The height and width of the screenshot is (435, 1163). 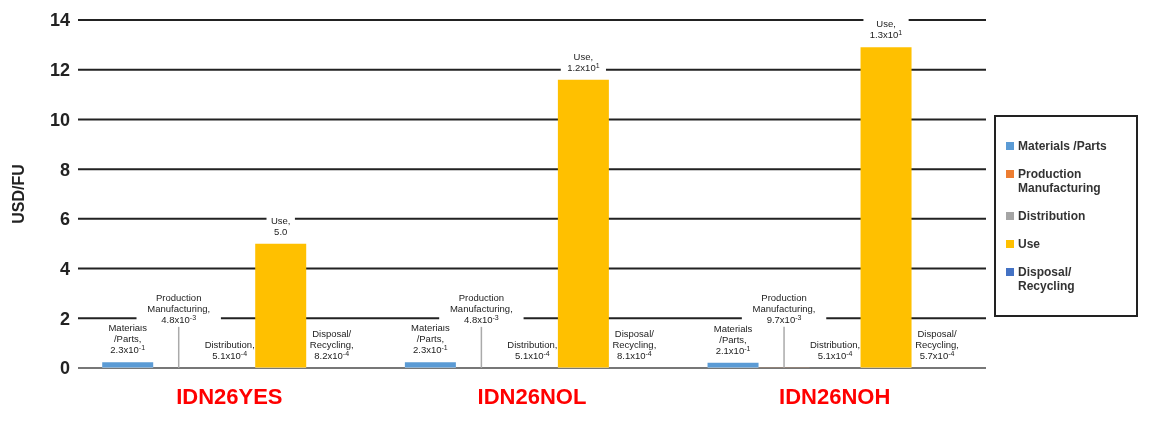 I want to click on legend-label: Production Manufacturing, so click(x=1060, y=180).